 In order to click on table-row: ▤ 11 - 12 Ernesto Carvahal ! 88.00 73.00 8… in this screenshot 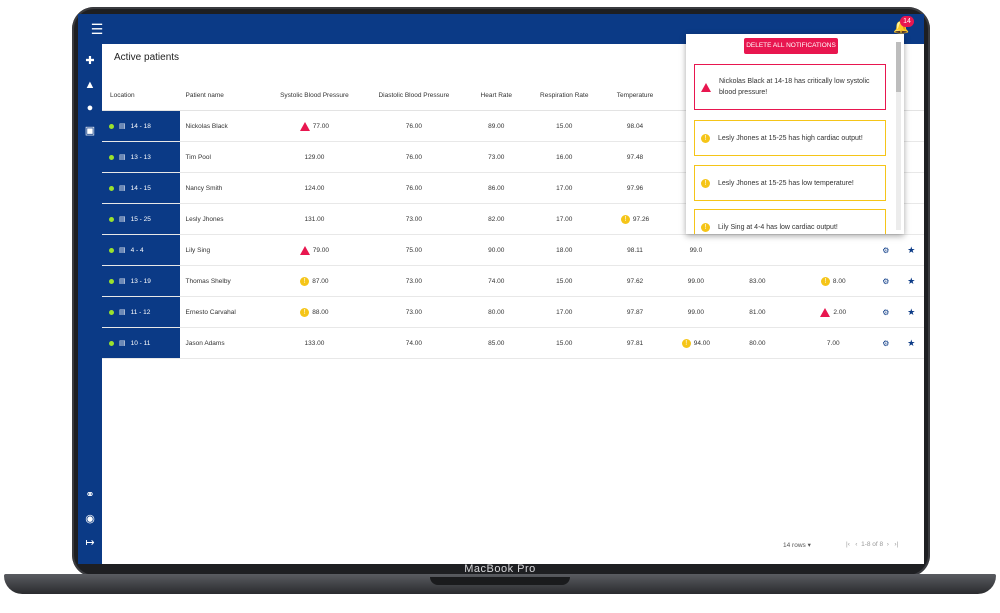, I will do `click(513, 312)`.